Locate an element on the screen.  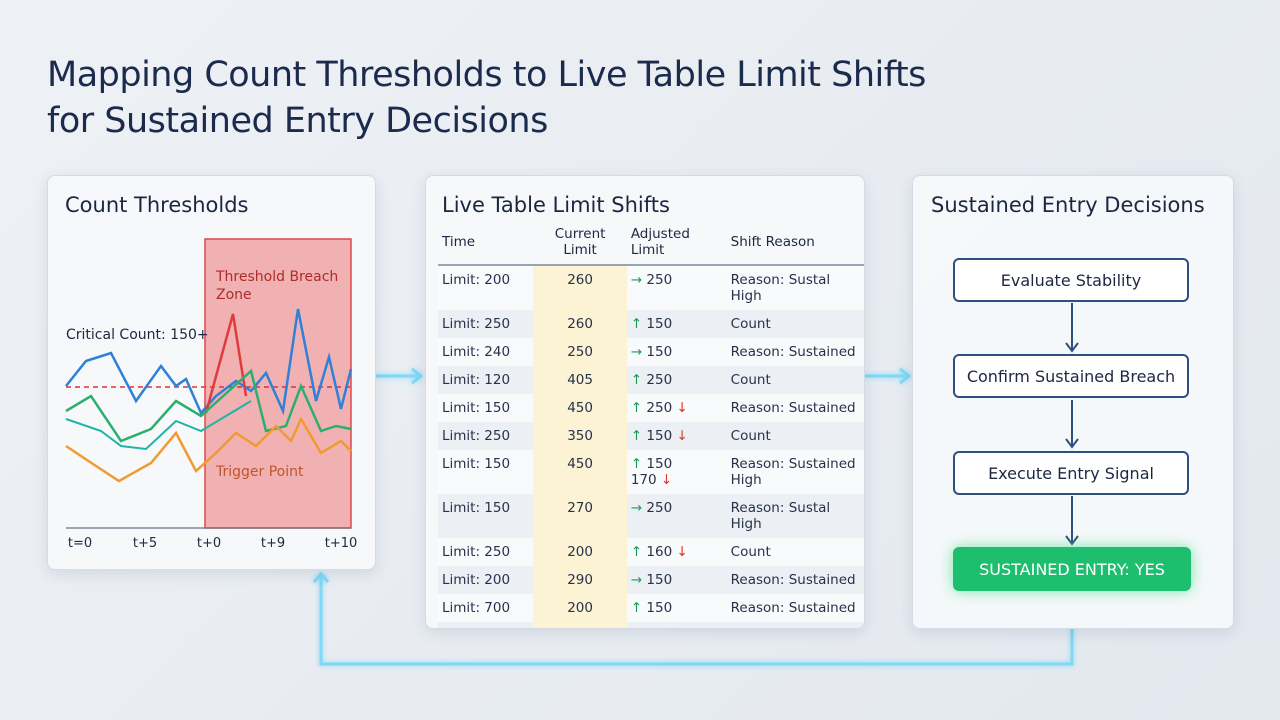
x-tick-label: t=0 is located at coordinates (80, 543).